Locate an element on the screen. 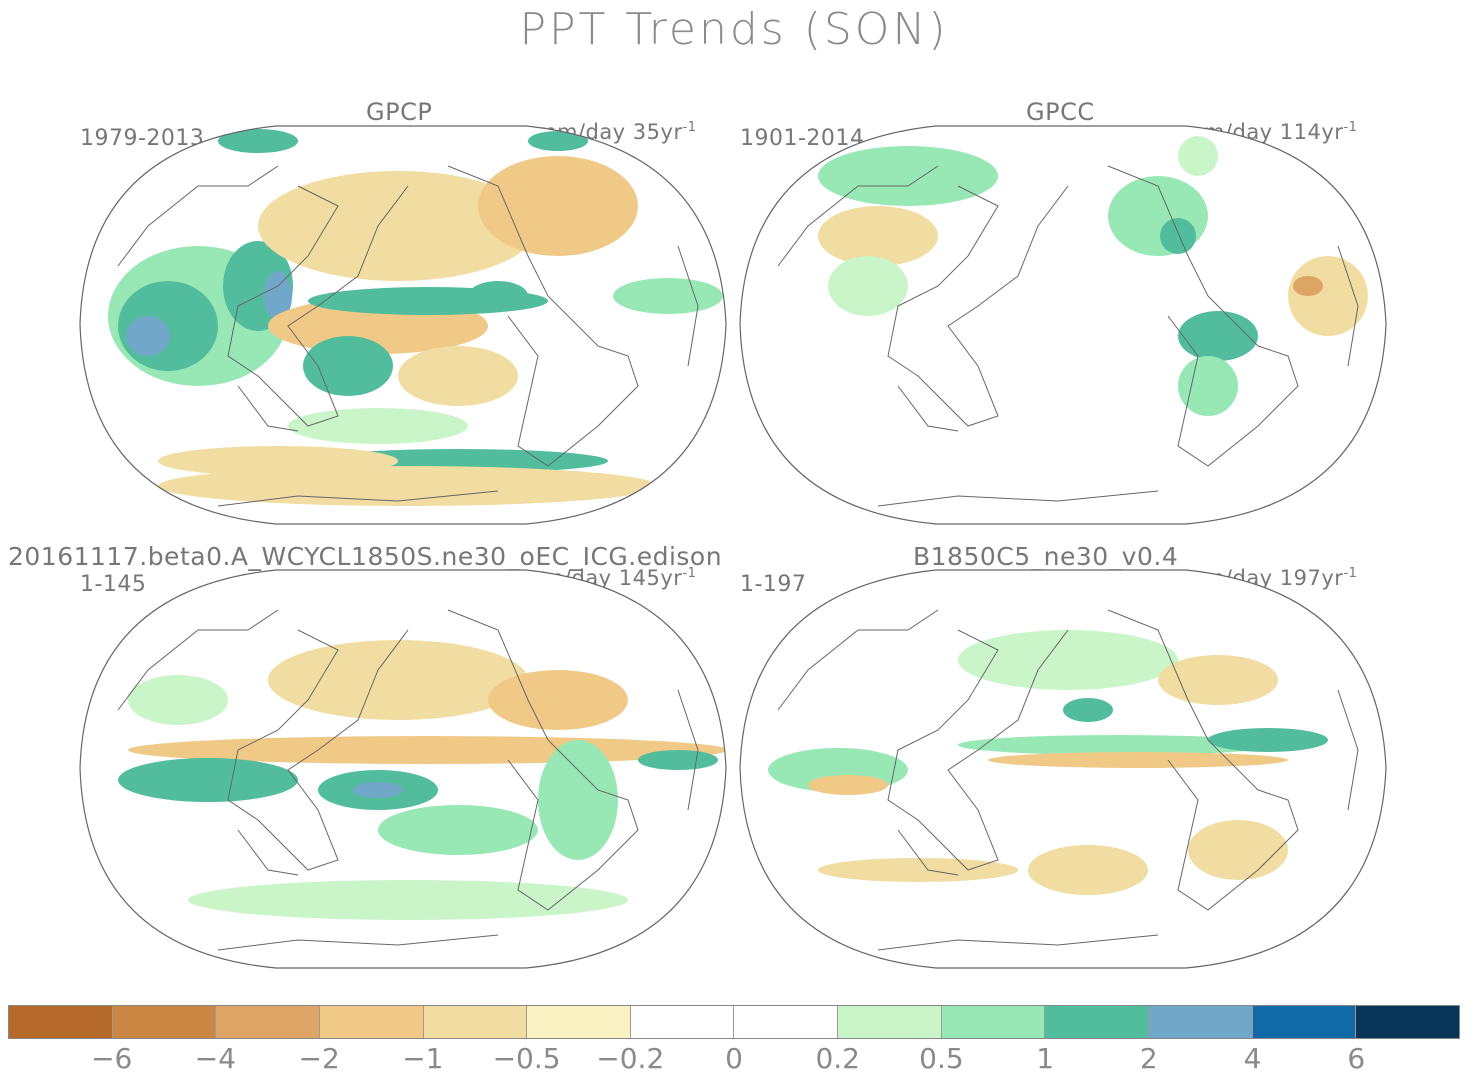  colorbar-tick-label: −6 is located at coordinates (112, 1058).